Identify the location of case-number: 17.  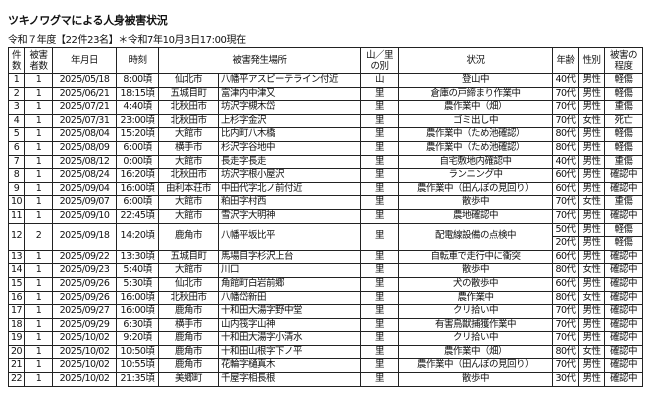
(16, 311).